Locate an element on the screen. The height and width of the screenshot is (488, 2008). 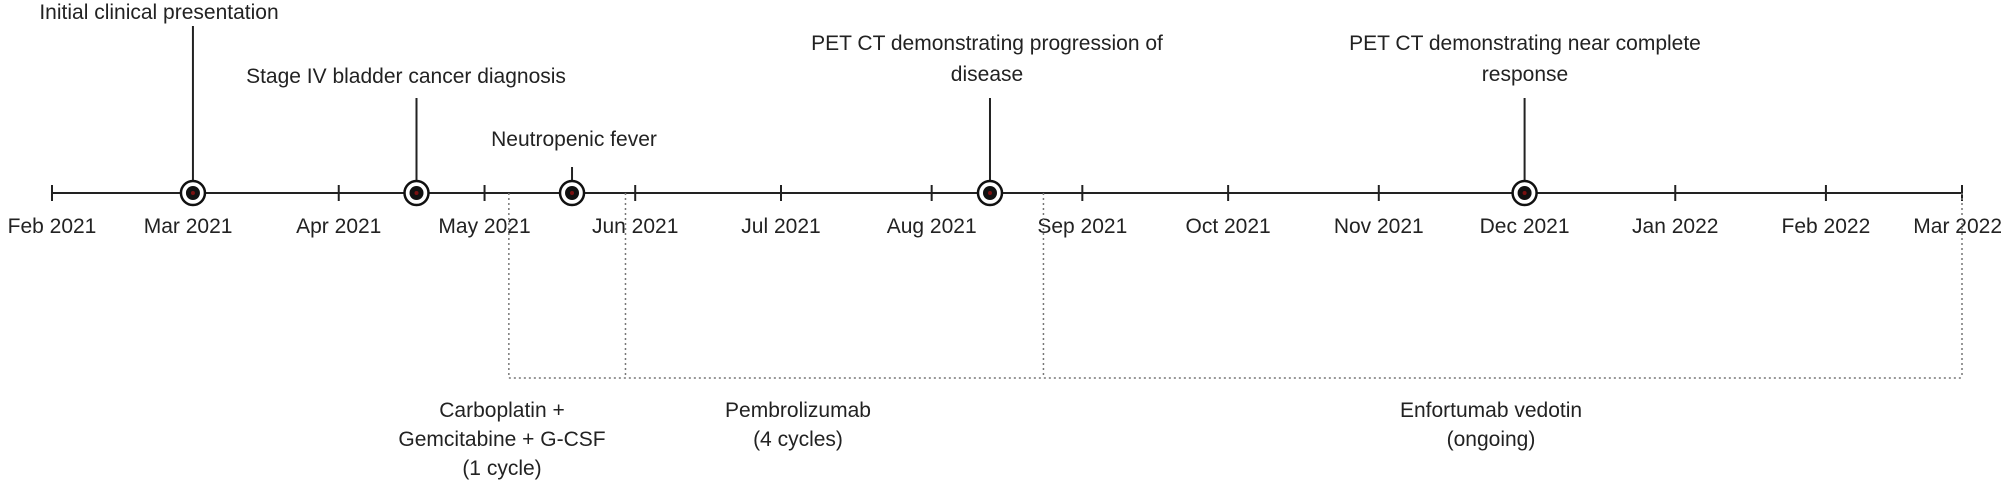
treatment-label: (4 cycles) is located at coordinates (798, 439).